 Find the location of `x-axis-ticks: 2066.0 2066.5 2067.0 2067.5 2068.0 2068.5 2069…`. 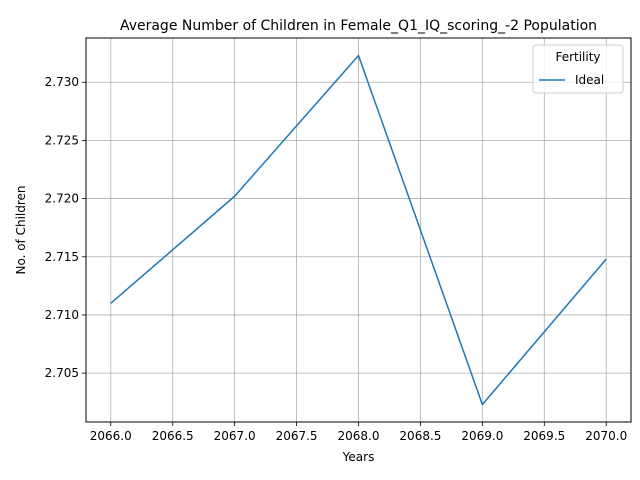

x-axis-ticks: 2066.0 2066.5 2067.0 2067.5 2068.0 2068.5 2069… is located at coordinates (358, 432).